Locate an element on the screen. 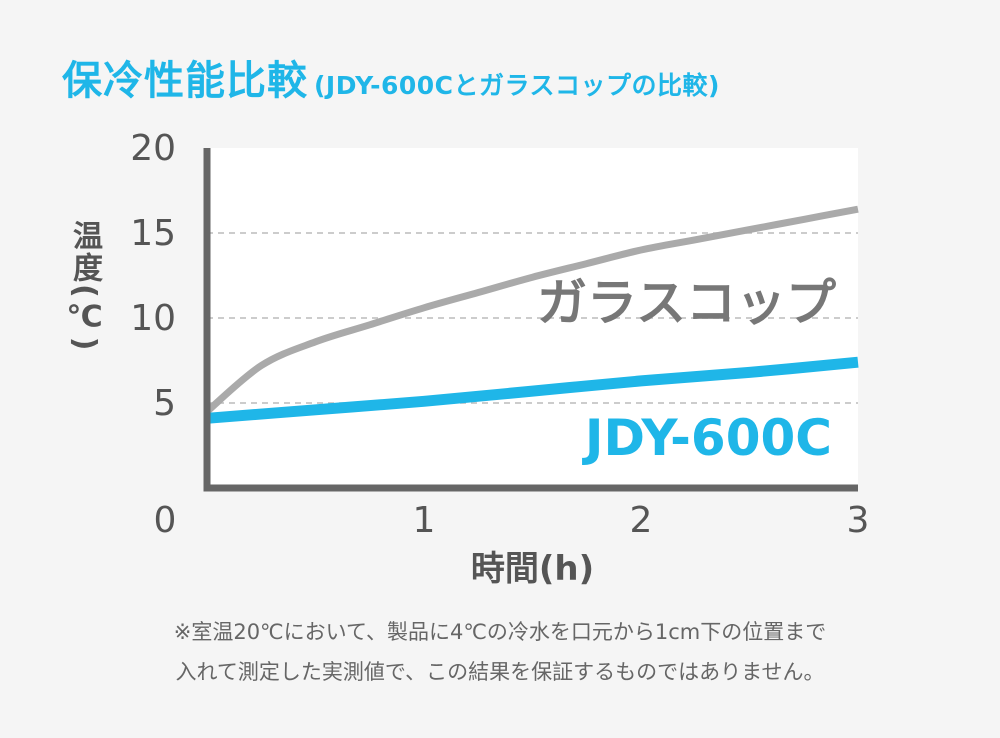  series-label-jdy: JDY-600C is located at coordinates (707, 438).